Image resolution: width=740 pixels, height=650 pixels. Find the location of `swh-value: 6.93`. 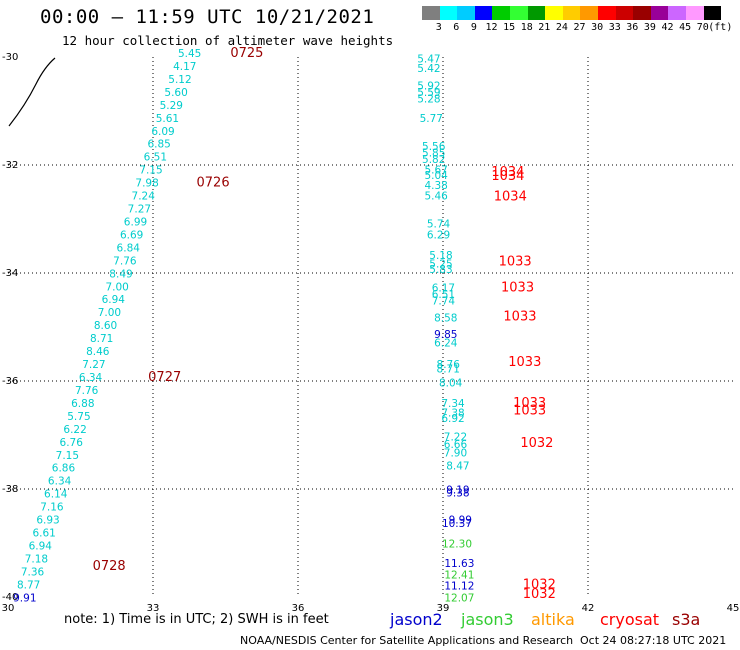

swh-value: 6.93 is located at coordinates (47, 521).